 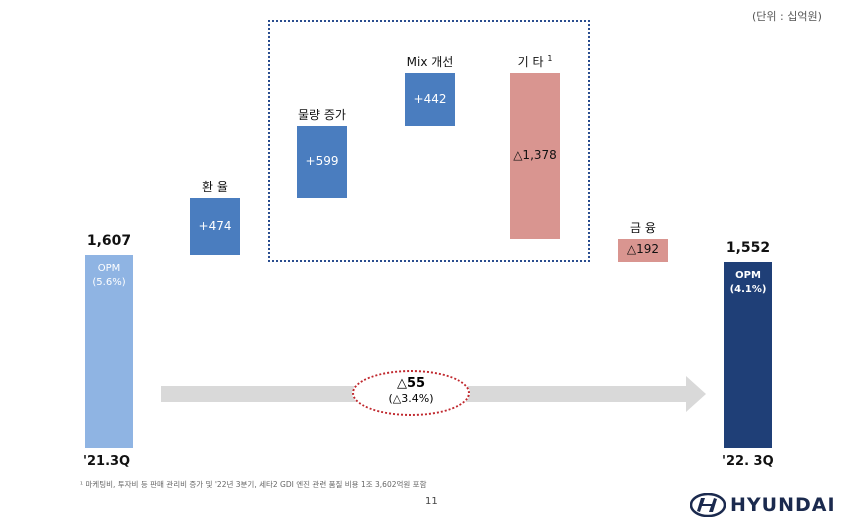 I want to click on bar-end: OPM (4.1%), so click(x=748, y=354).